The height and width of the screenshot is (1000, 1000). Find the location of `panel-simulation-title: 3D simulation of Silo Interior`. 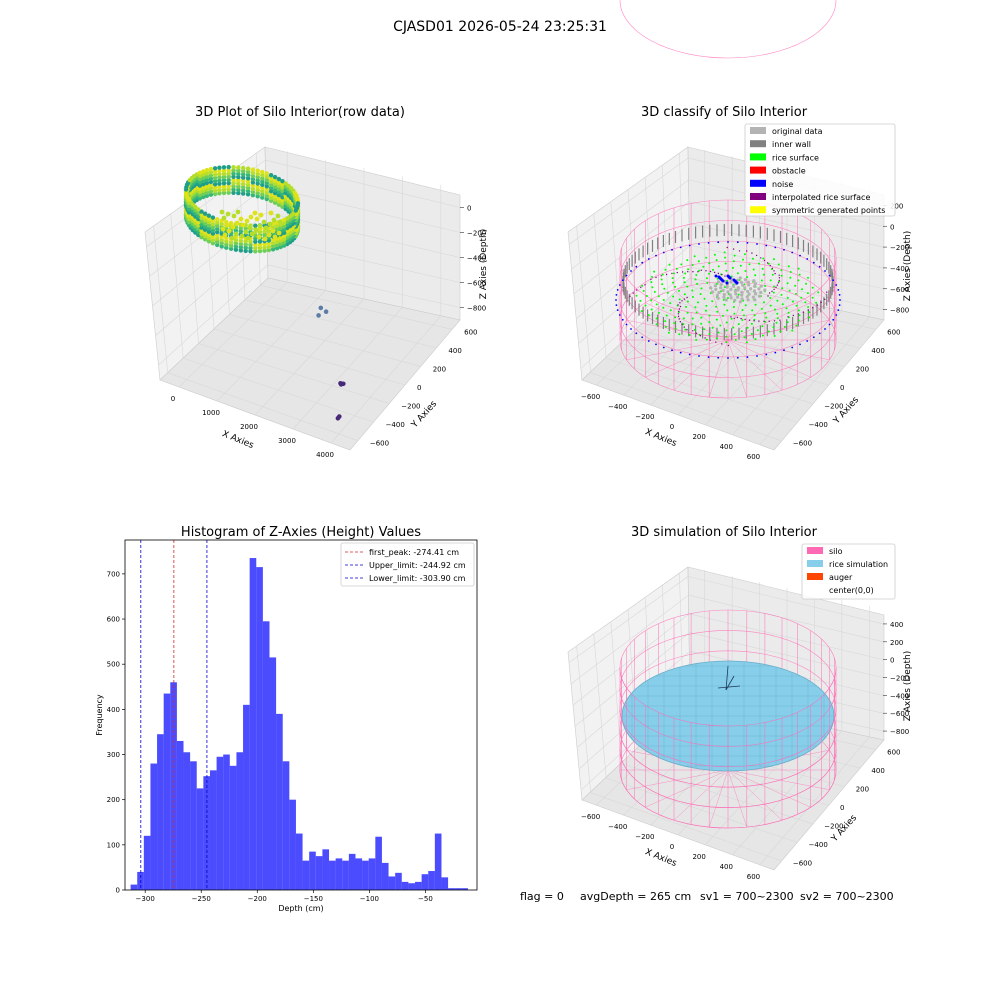

panel-simulation-title: 3D simulation of Silo Interior is located at coordinates (724, 532).